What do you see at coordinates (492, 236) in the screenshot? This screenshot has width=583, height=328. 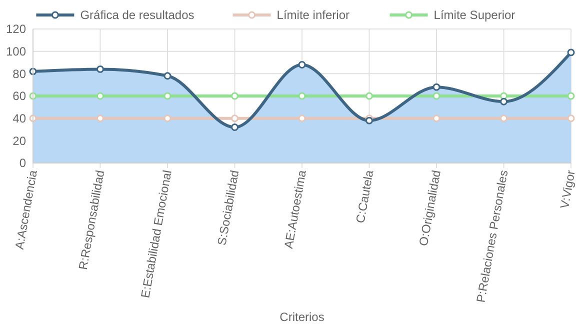 I see `x-tick-label: P:Relaciones Personales` at bounding box center [492, 236].